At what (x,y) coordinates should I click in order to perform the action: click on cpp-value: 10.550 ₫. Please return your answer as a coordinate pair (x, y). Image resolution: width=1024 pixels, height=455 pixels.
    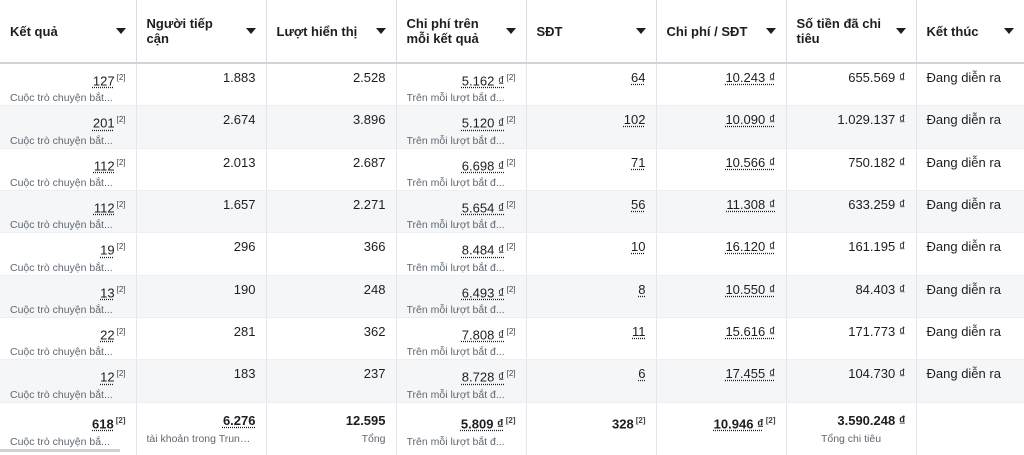
    Looking at the image, I should click on (750, 289).